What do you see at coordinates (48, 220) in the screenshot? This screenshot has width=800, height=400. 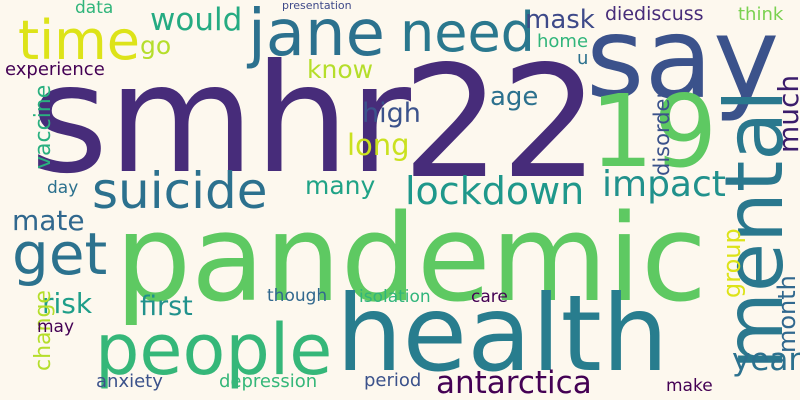 I see `word-mate: mate` at bounding box center [48, 220].